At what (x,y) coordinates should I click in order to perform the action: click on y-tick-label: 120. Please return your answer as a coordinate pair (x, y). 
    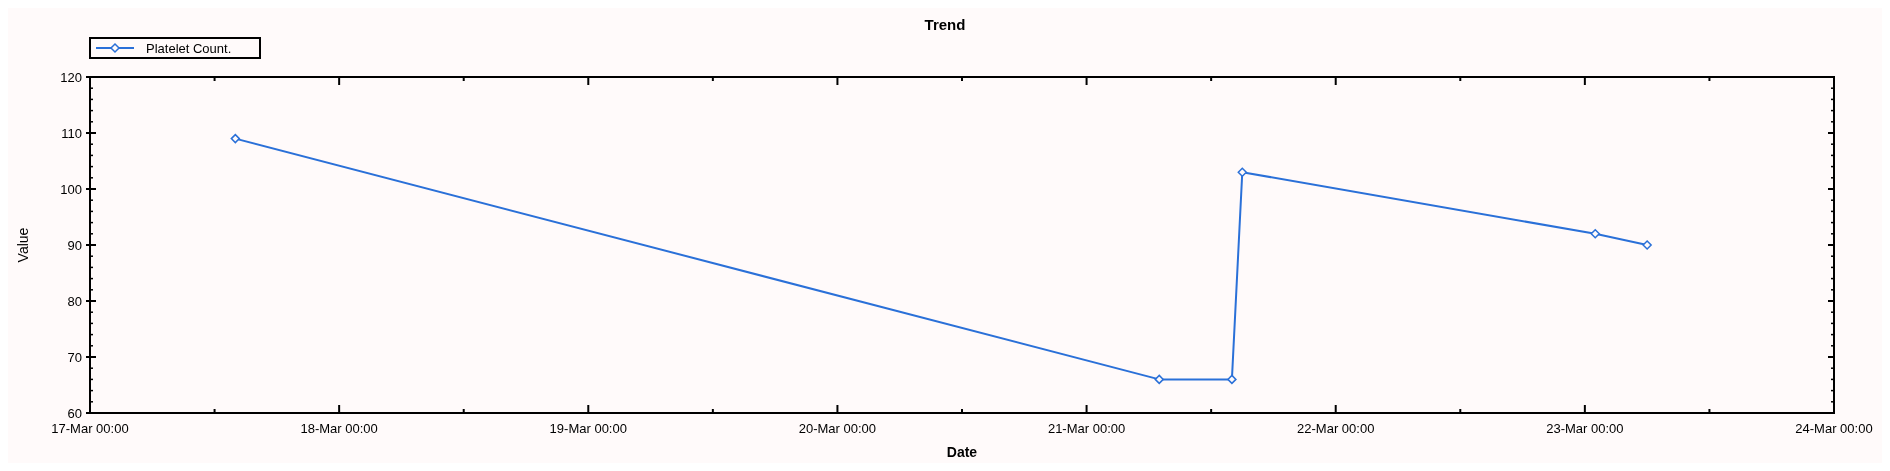
    Looking at the image, I should click on (71, 77).